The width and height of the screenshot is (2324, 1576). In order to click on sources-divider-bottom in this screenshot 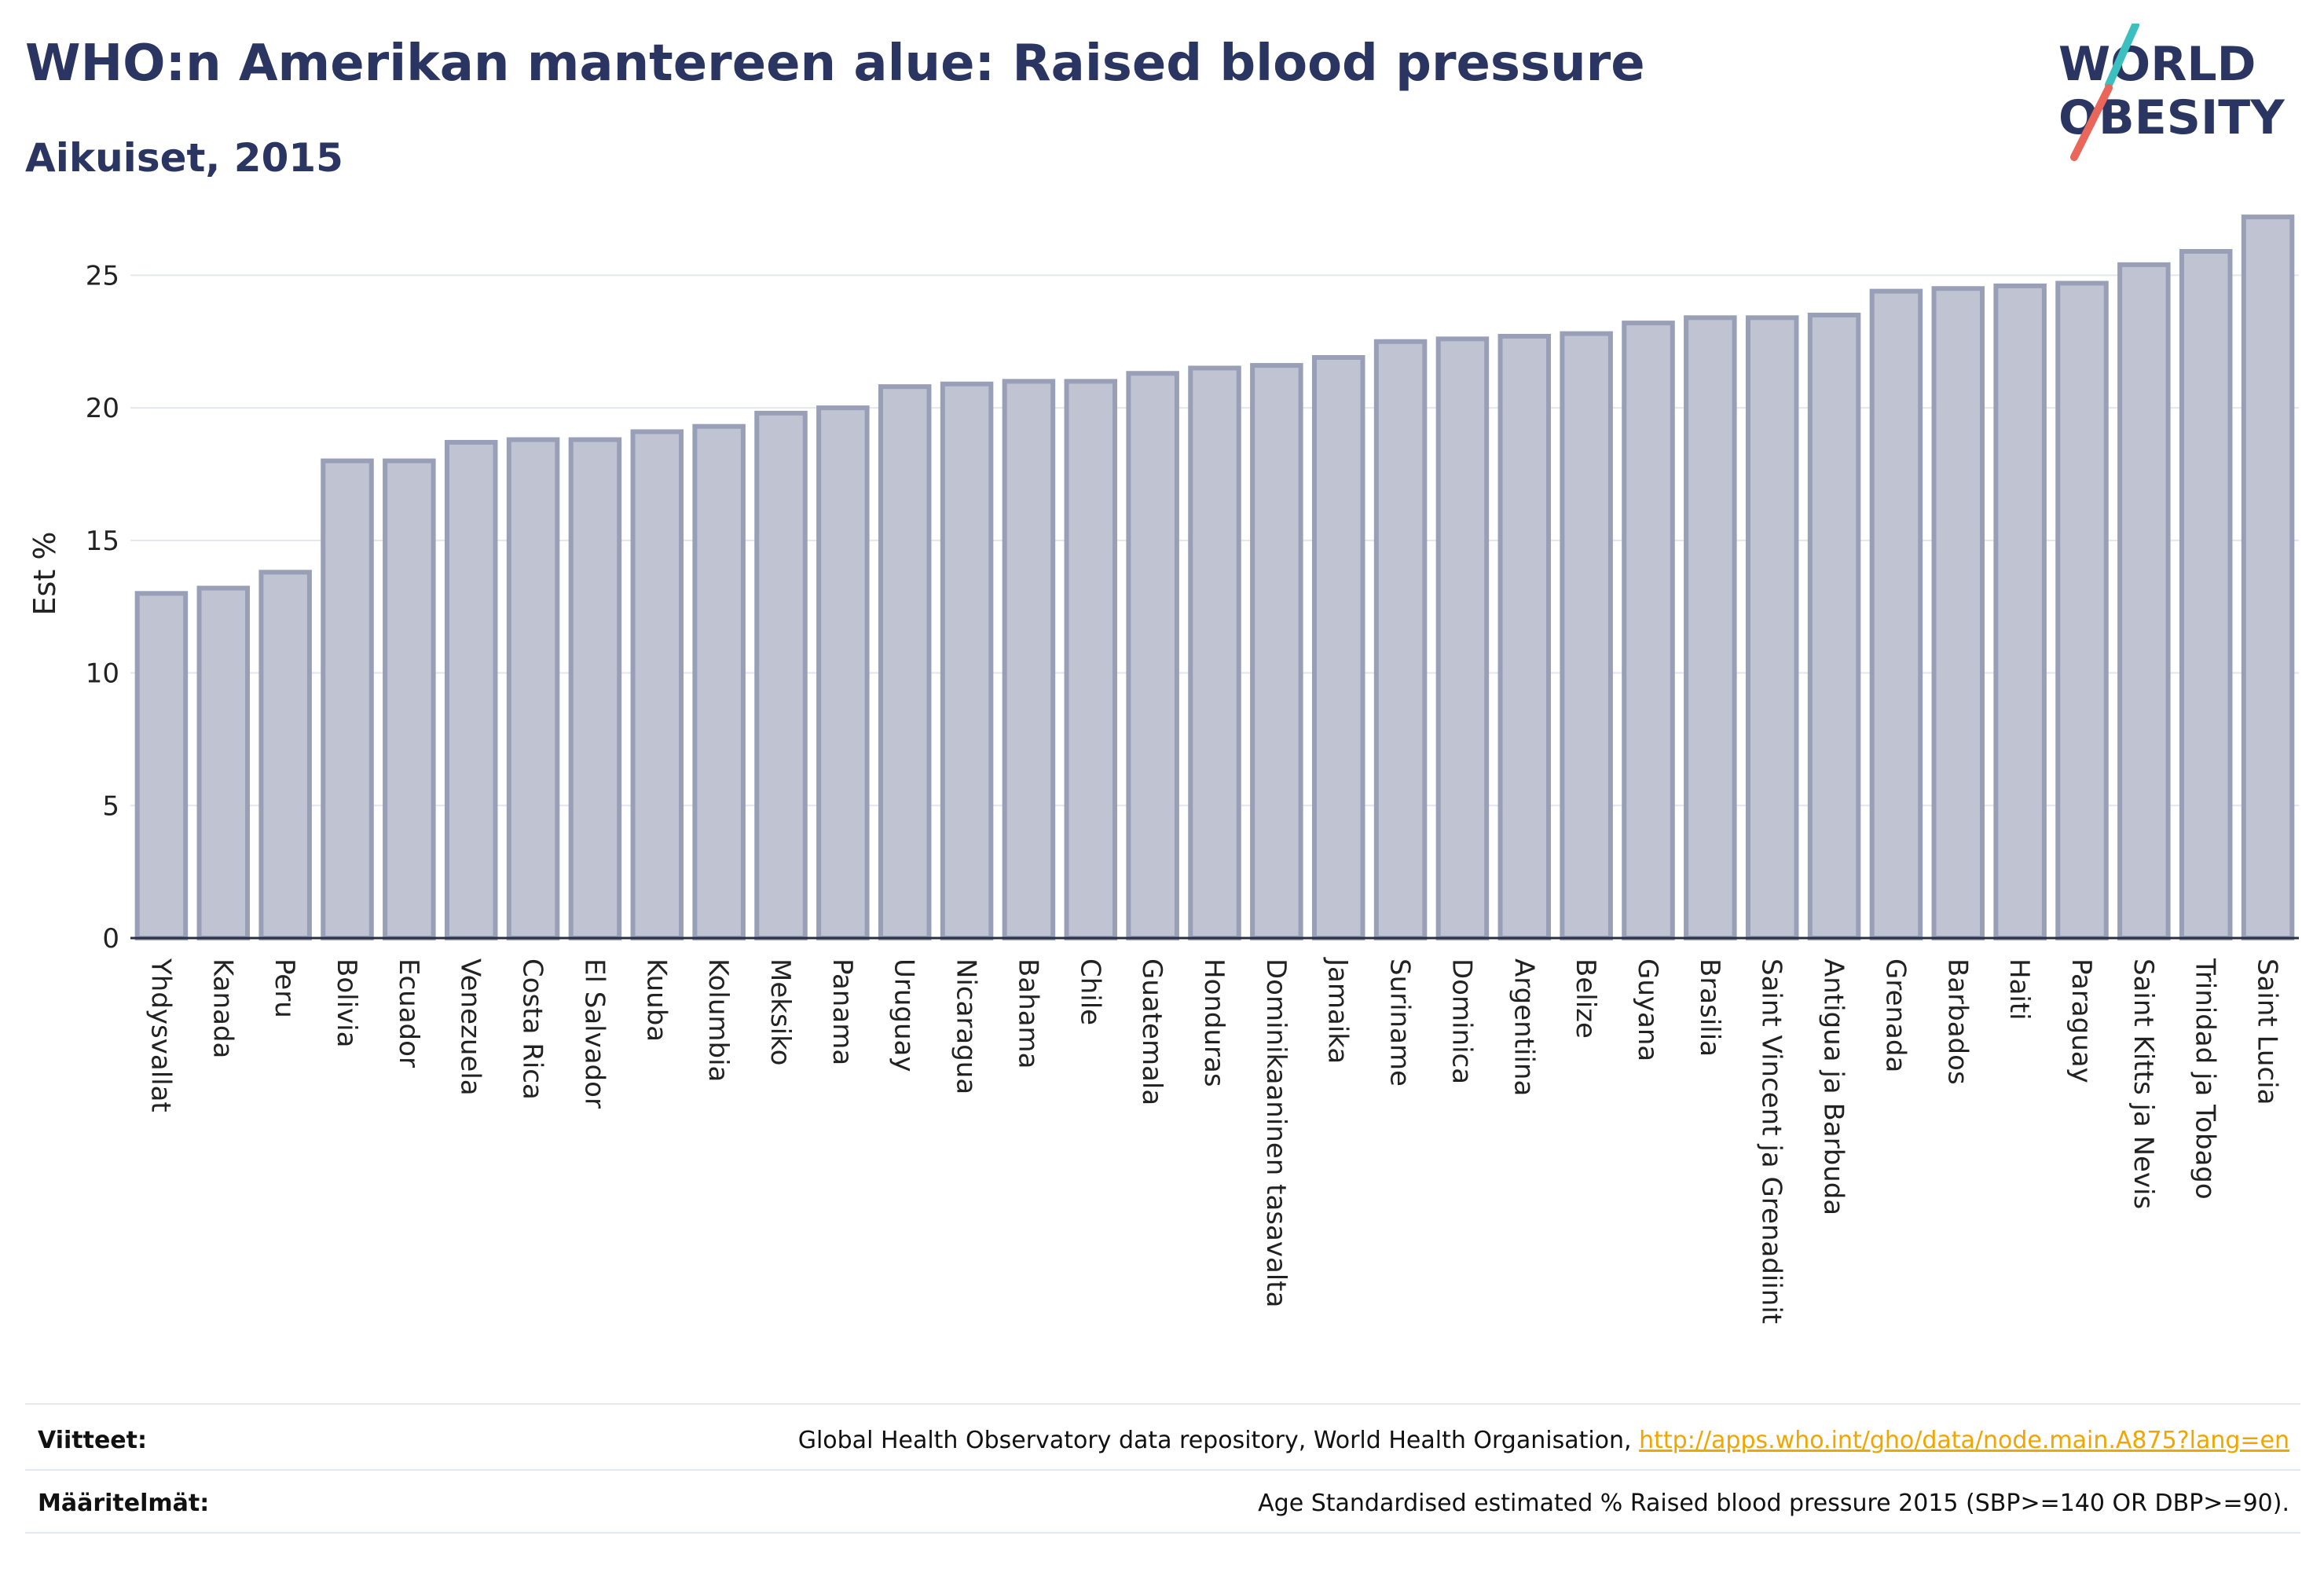, I will do `click(1162, 1533)`.